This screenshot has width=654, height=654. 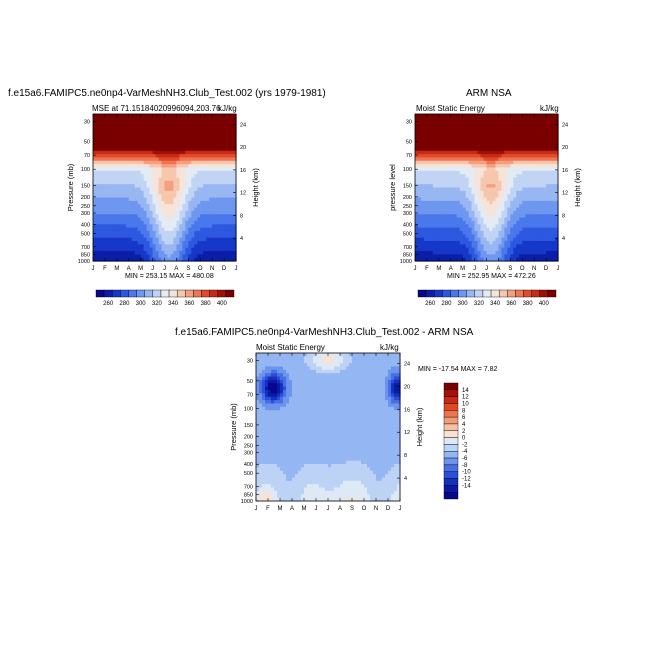 What do you see at coordinates (129, 269) in the screenshot?
I see `panel1-xtick-label: A` at bounding box center [129, 269].